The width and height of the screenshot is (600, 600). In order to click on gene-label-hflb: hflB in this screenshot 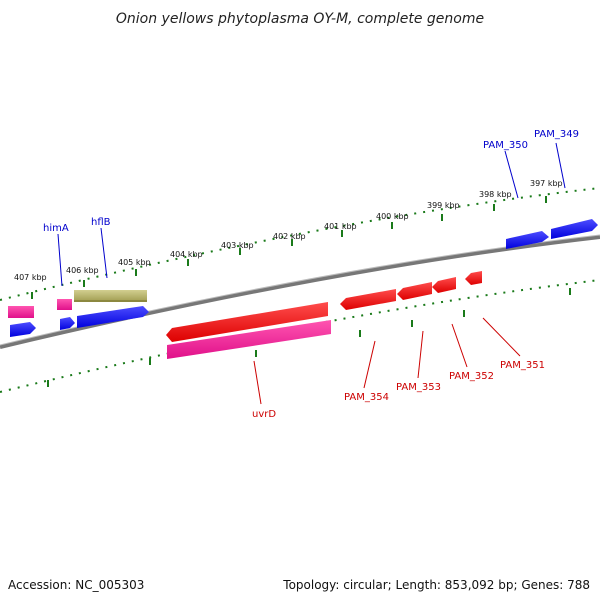, I will do `click(101, 222)`.